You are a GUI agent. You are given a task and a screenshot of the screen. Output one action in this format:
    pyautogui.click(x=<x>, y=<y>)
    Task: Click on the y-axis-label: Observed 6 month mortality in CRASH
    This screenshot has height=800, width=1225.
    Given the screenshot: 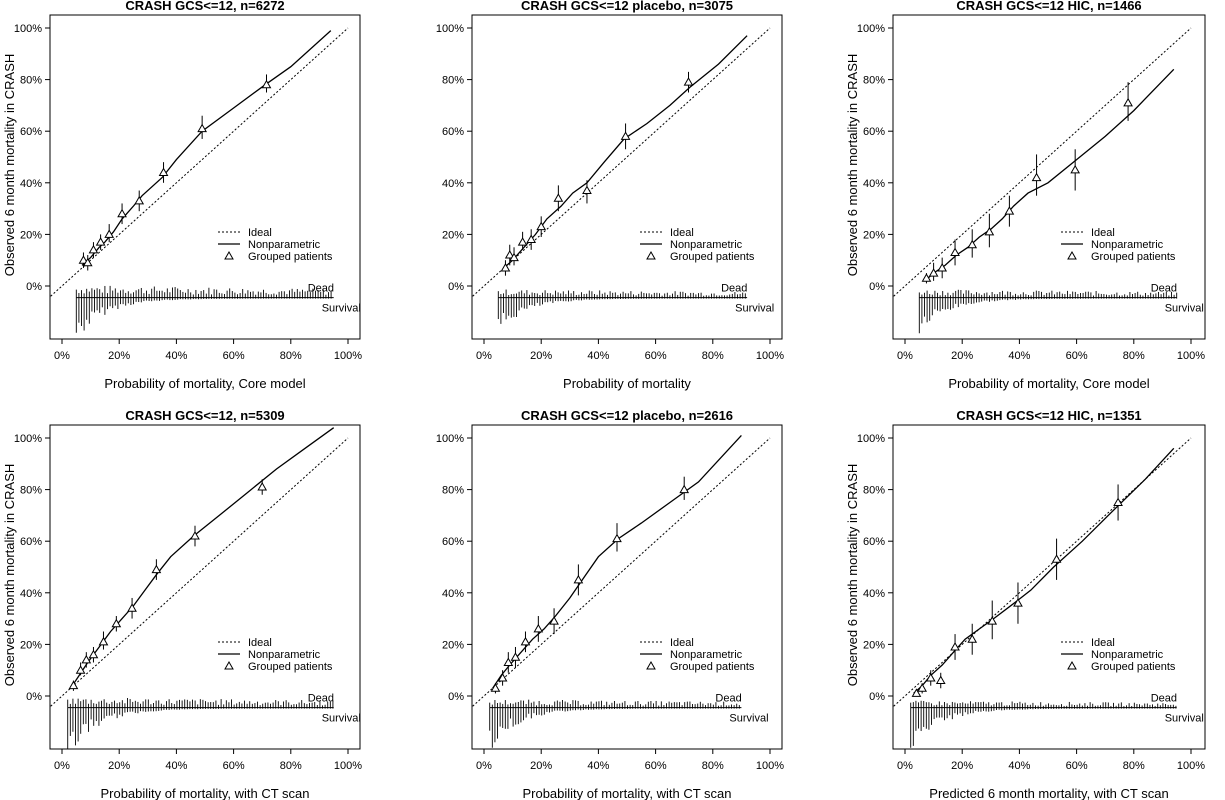 What is the action you would take?
    pyautogui.click(x=852, y=575)
    